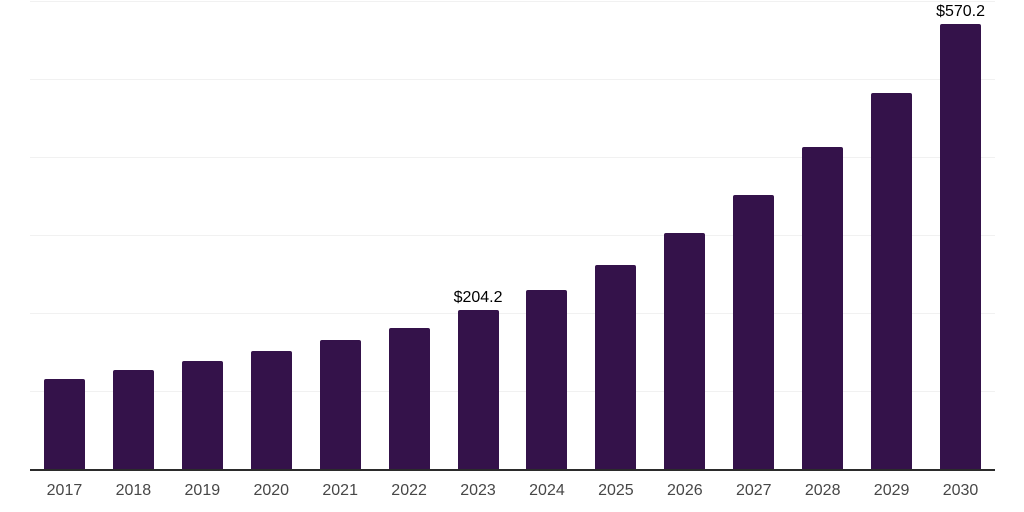  I want to click on x-tick-label-2020: 2020, so click(271, 490).